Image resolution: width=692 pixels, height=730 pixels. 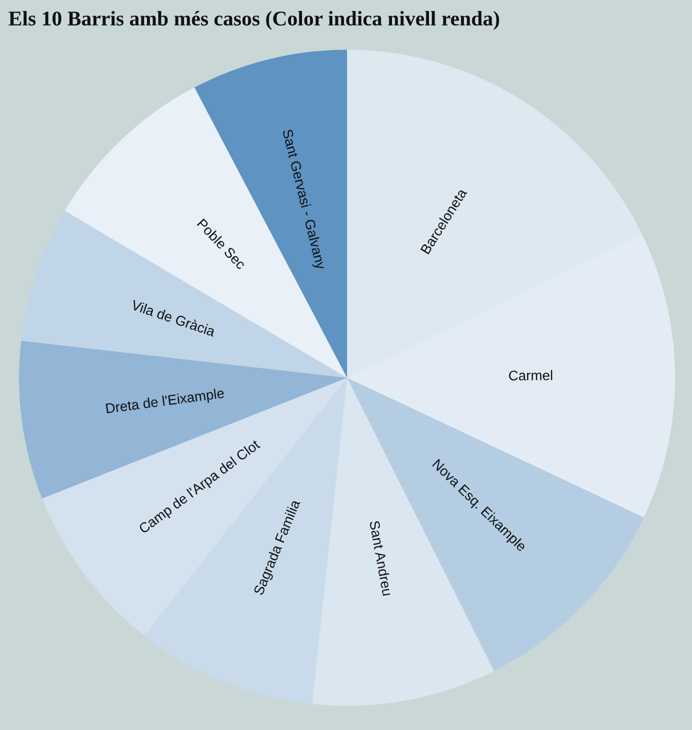 I want to click on slice-label: Carmel, so click(x=530, y=375).